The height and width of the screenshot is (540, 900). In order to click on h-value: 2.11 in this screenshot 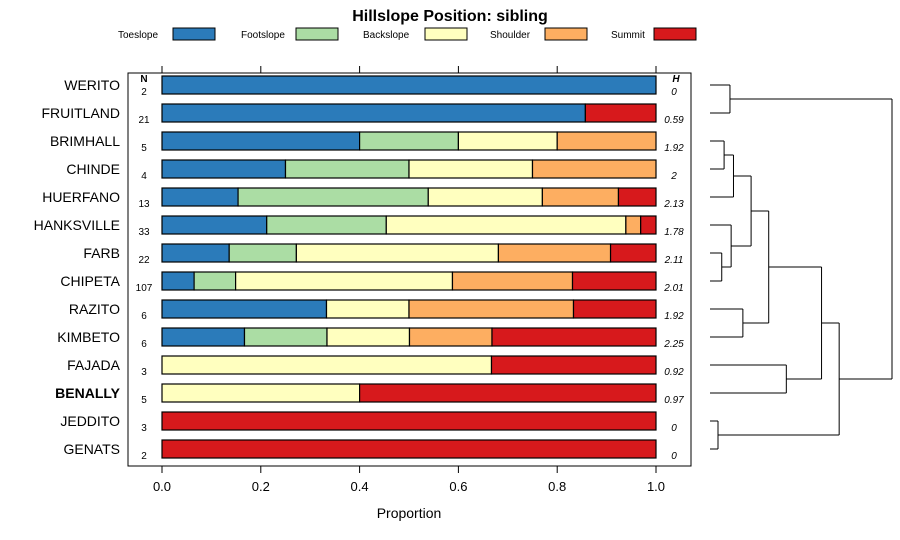, I will do `click(674, 260)`.